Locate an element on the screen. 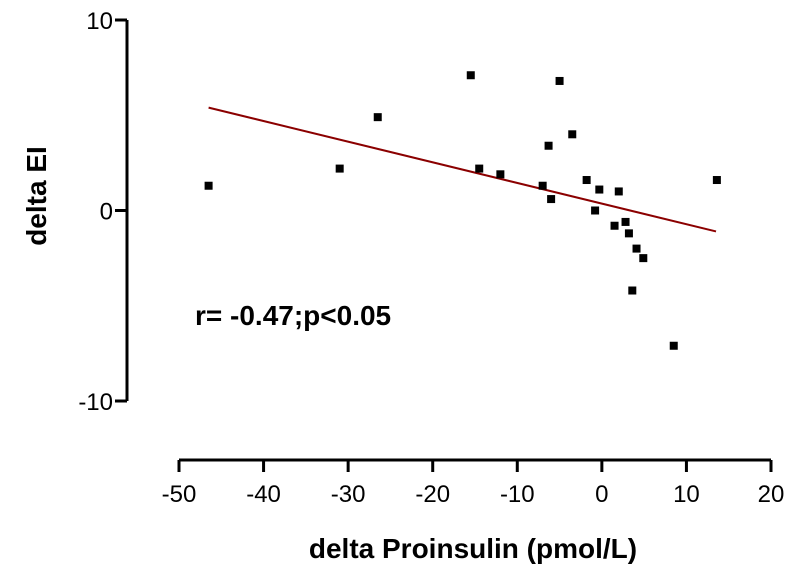 The width and height of the screenshot is (793, 570). x-tick-label: 20 is located at coordinates (771, 494).